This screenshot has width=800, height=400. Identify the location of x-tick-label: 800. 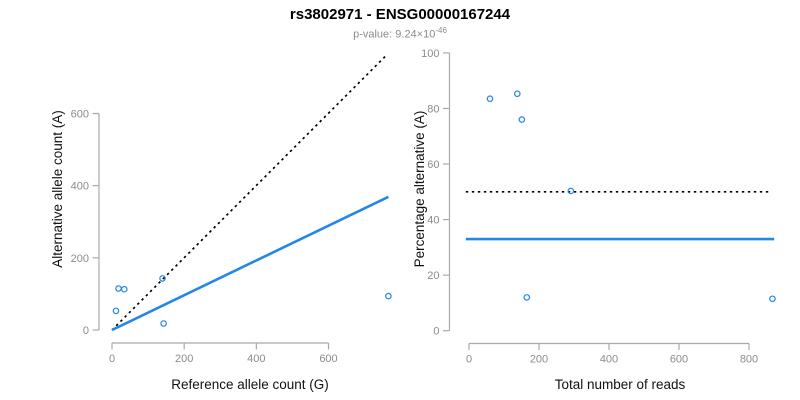
(749, 360).